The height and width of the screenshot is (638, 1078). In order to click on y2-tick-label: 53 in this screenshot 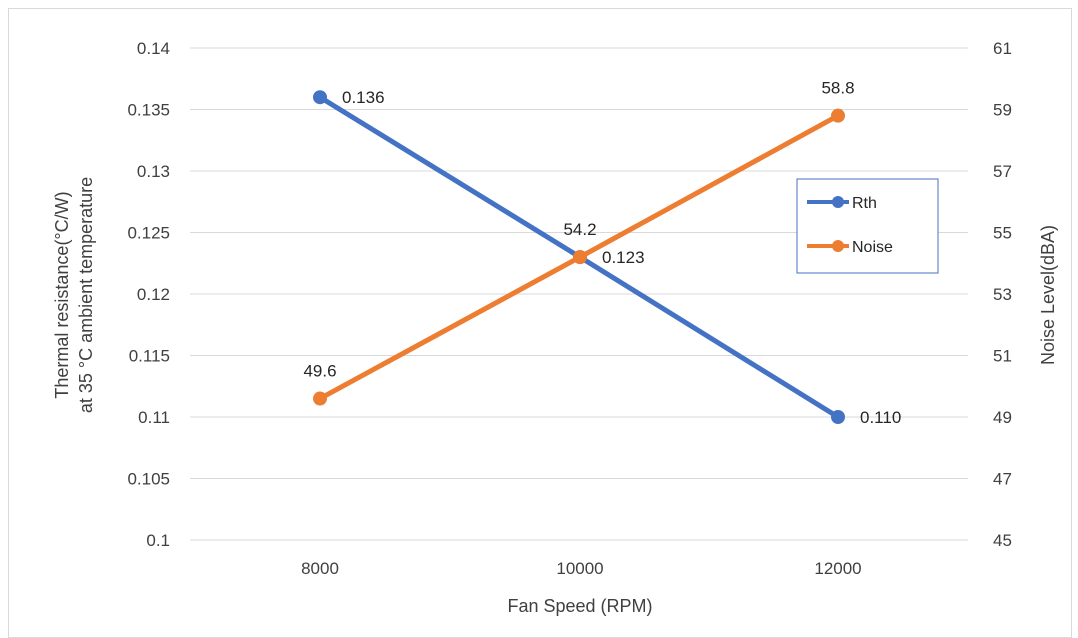, I will do `click(1002, 294)`.